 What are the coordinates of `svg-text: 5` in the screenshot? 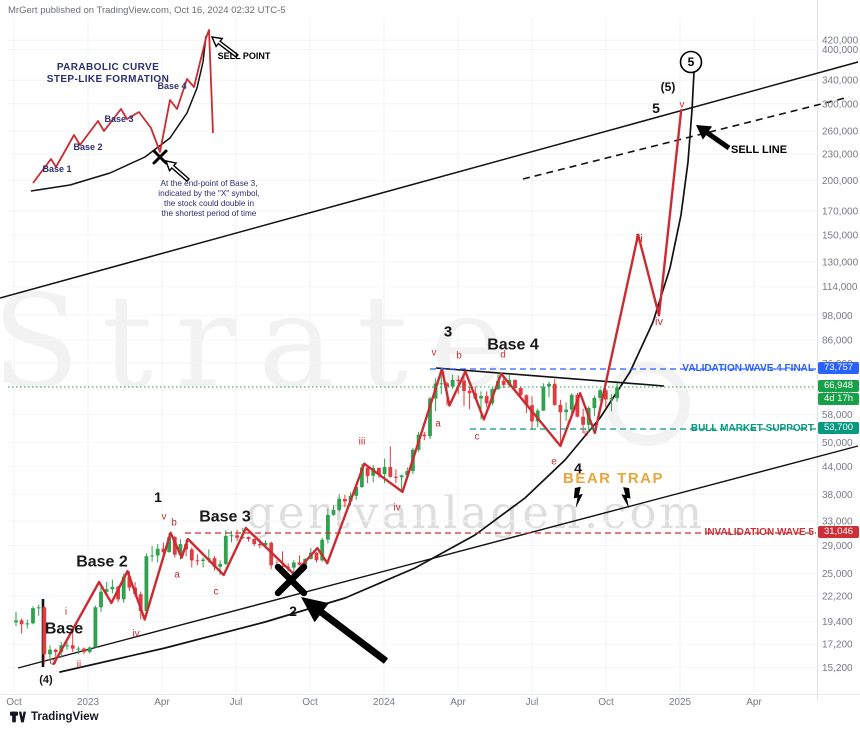 It's located at (691, 62).